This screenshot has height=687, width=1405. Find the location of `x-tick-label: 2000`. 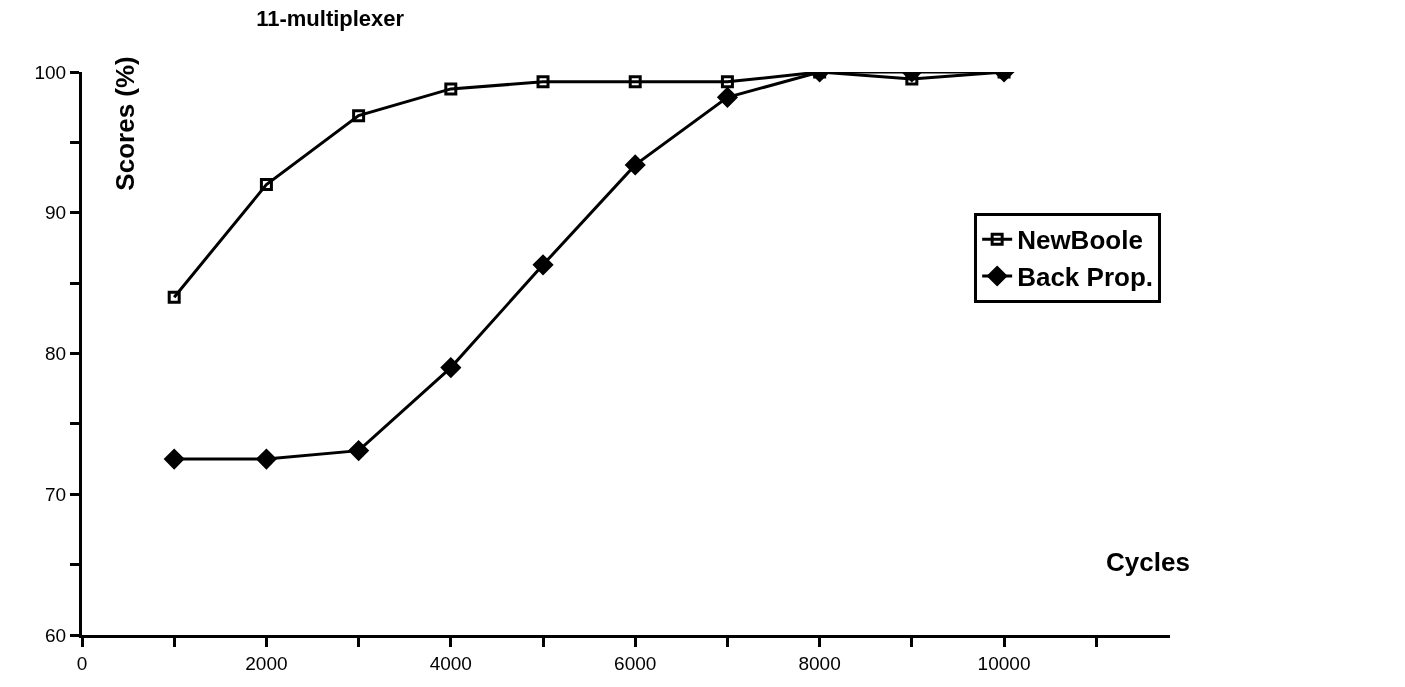

x-tick-label: 2000 is located at coordinates (266, 663).